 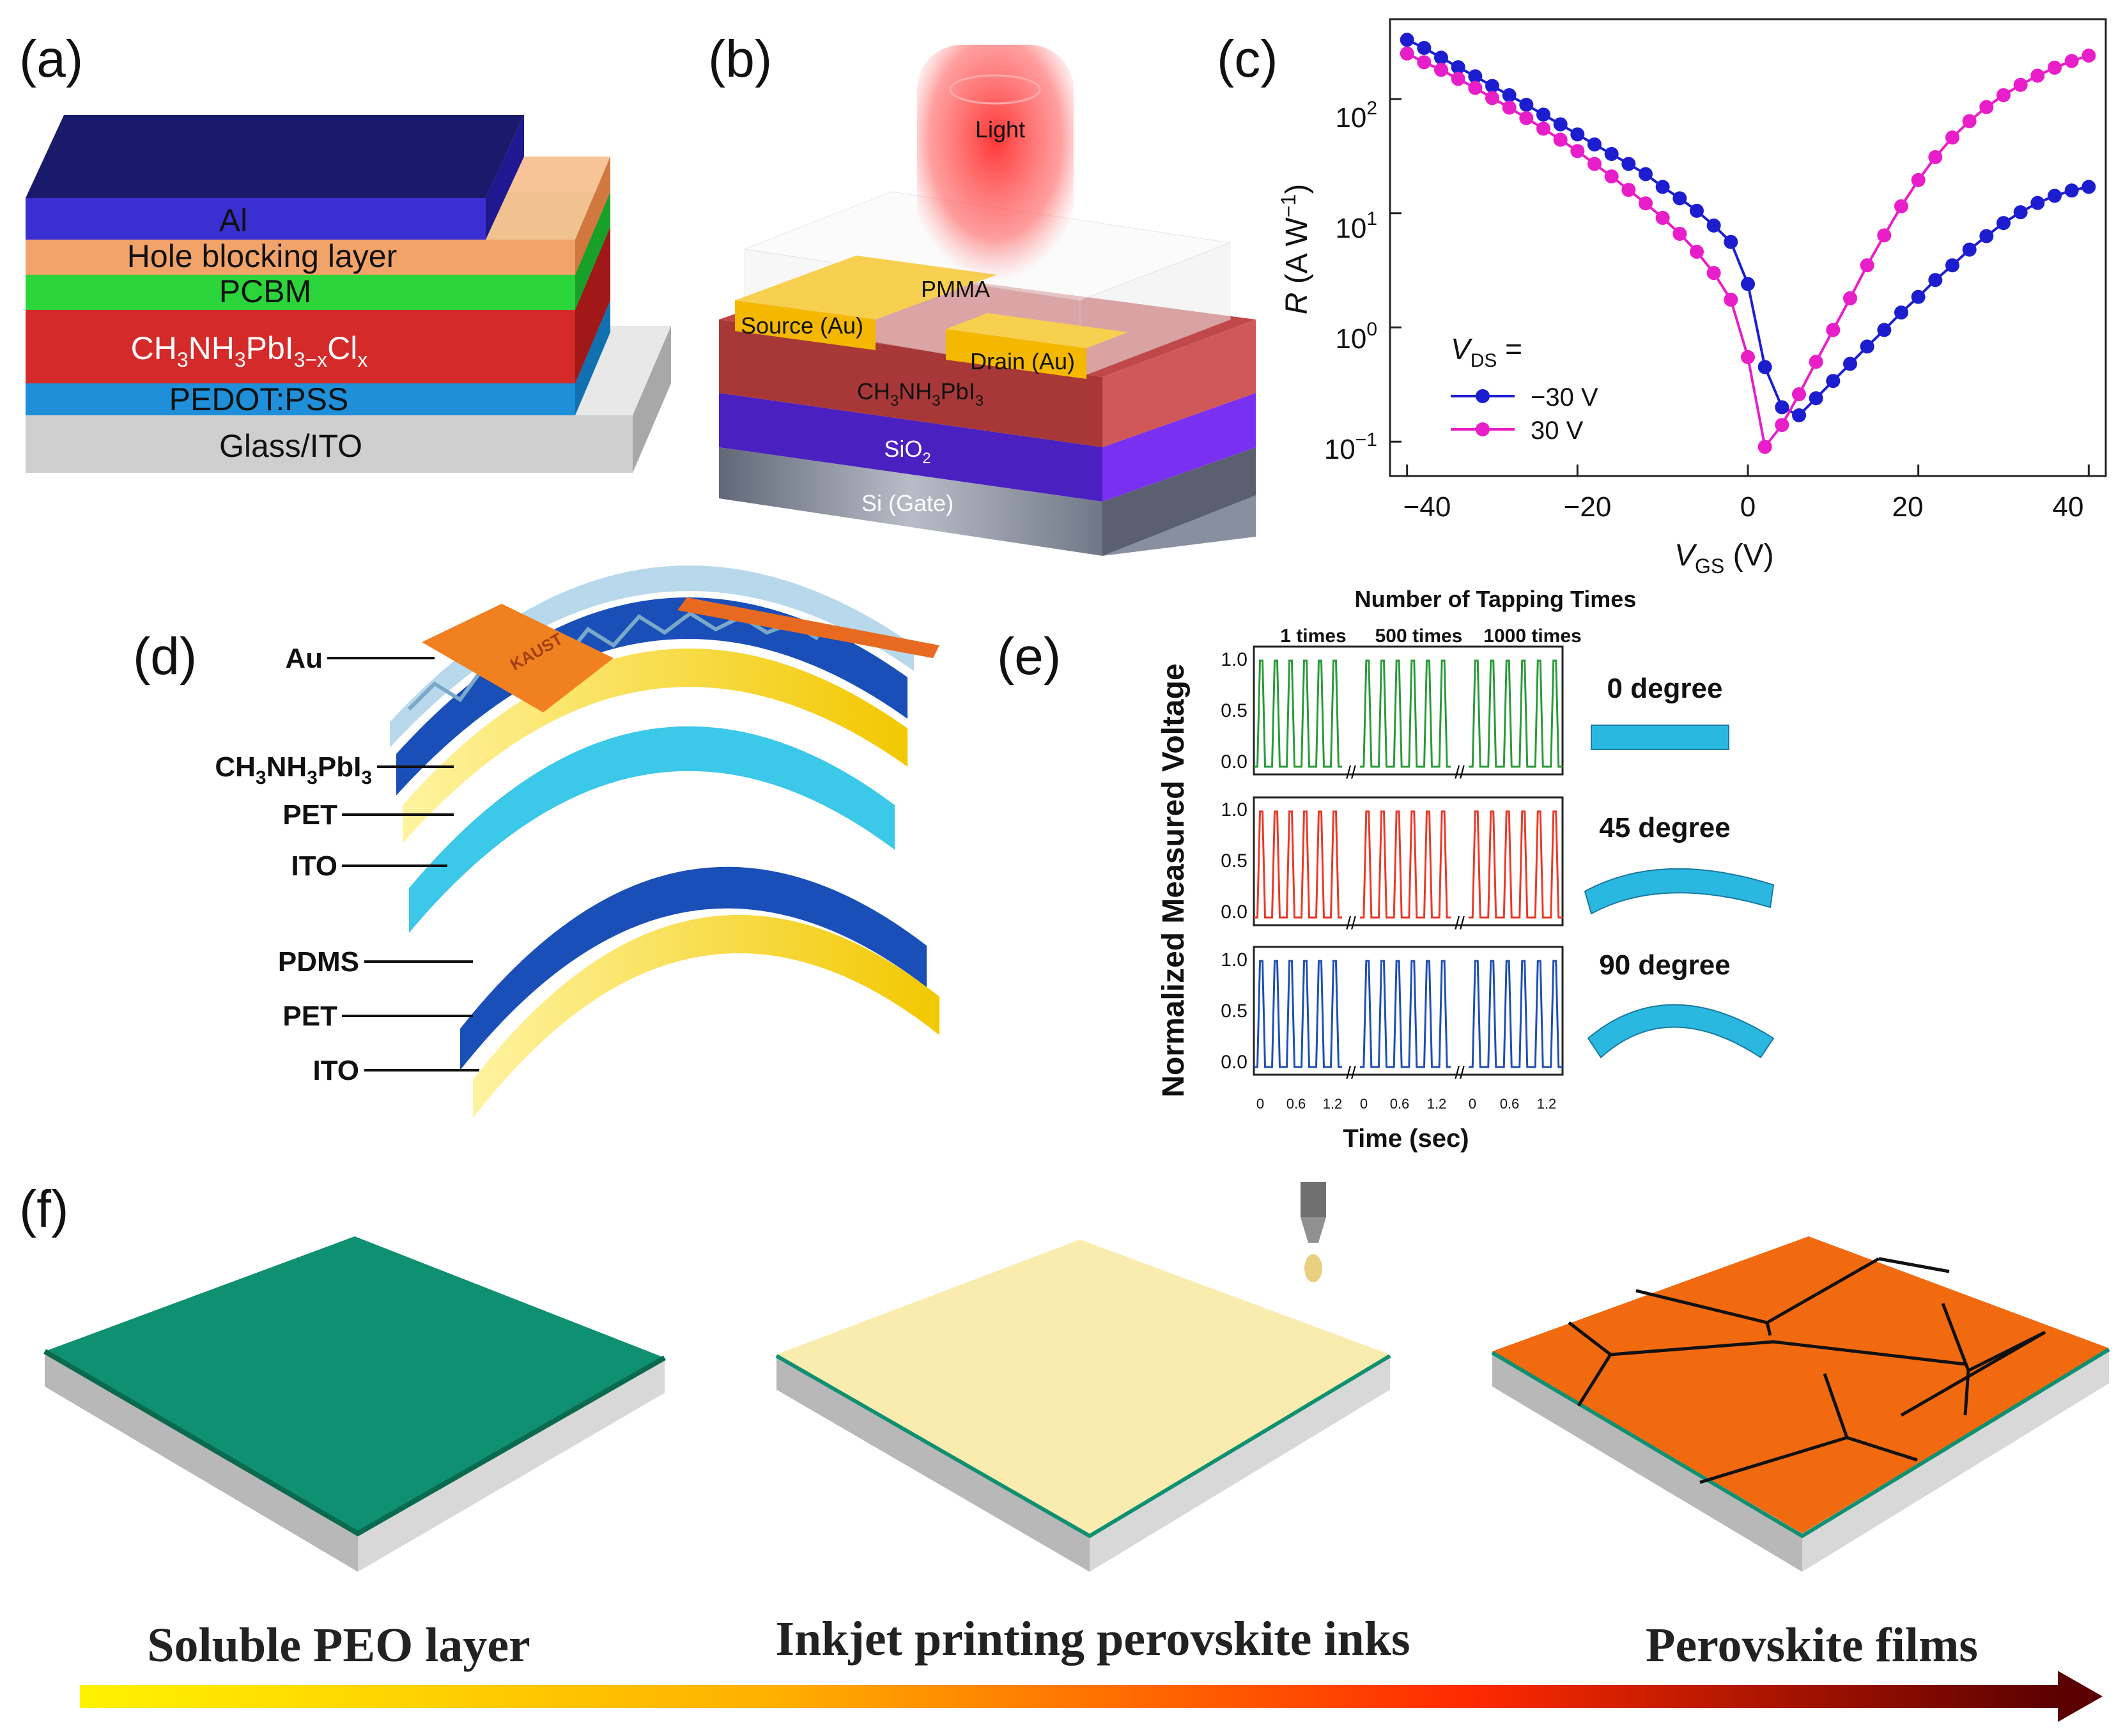 What do you see at coordinates (805, 325) in the screenshot?
I see `source-front` at bounding box center [805, 325].